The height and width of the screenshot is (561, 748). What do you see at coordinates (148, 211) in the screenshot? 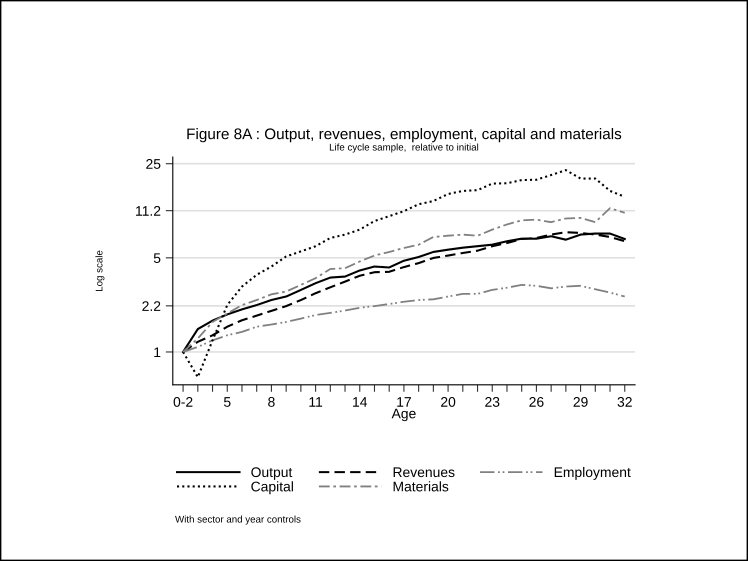
I see `y-tick-label: 11.2` at bounding box center [148, 211].